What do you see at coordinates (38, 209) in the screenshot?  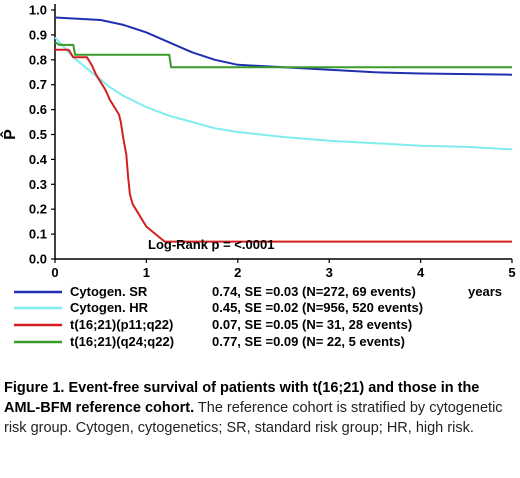 I see `y-tick-label: 0.2` at bounding box center [38, 209].